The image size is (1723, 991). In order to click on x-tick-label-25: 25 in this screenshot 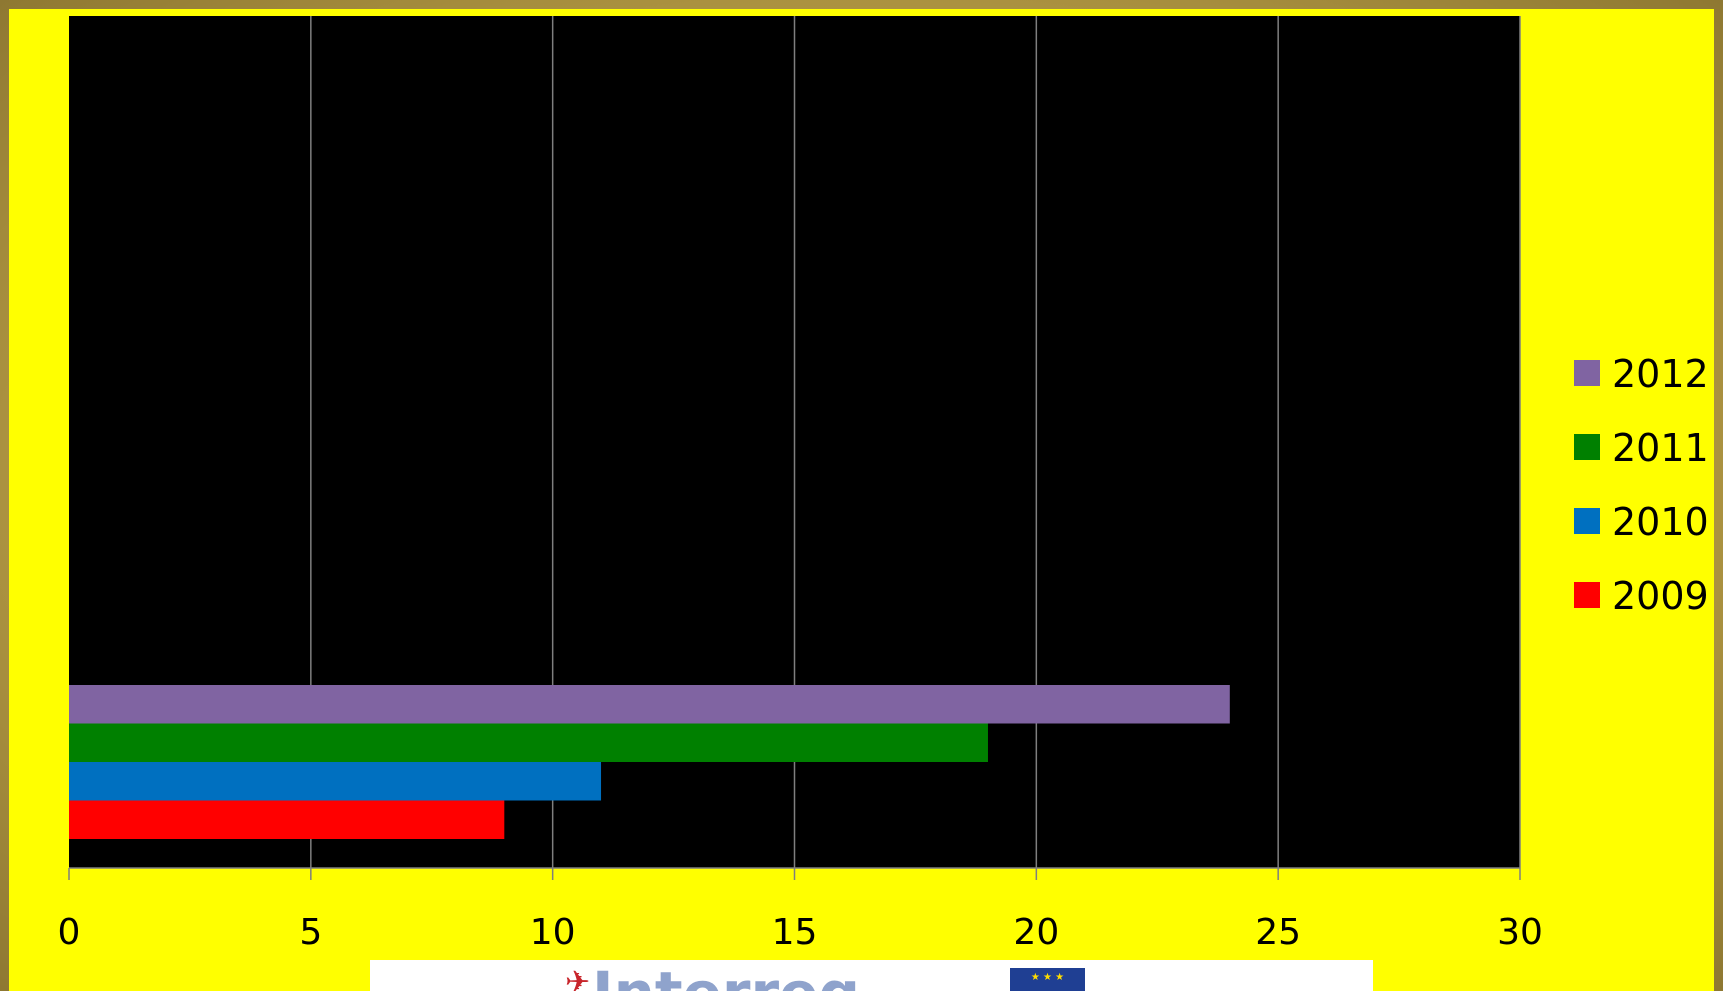, I will do `click(1278, 932)`.